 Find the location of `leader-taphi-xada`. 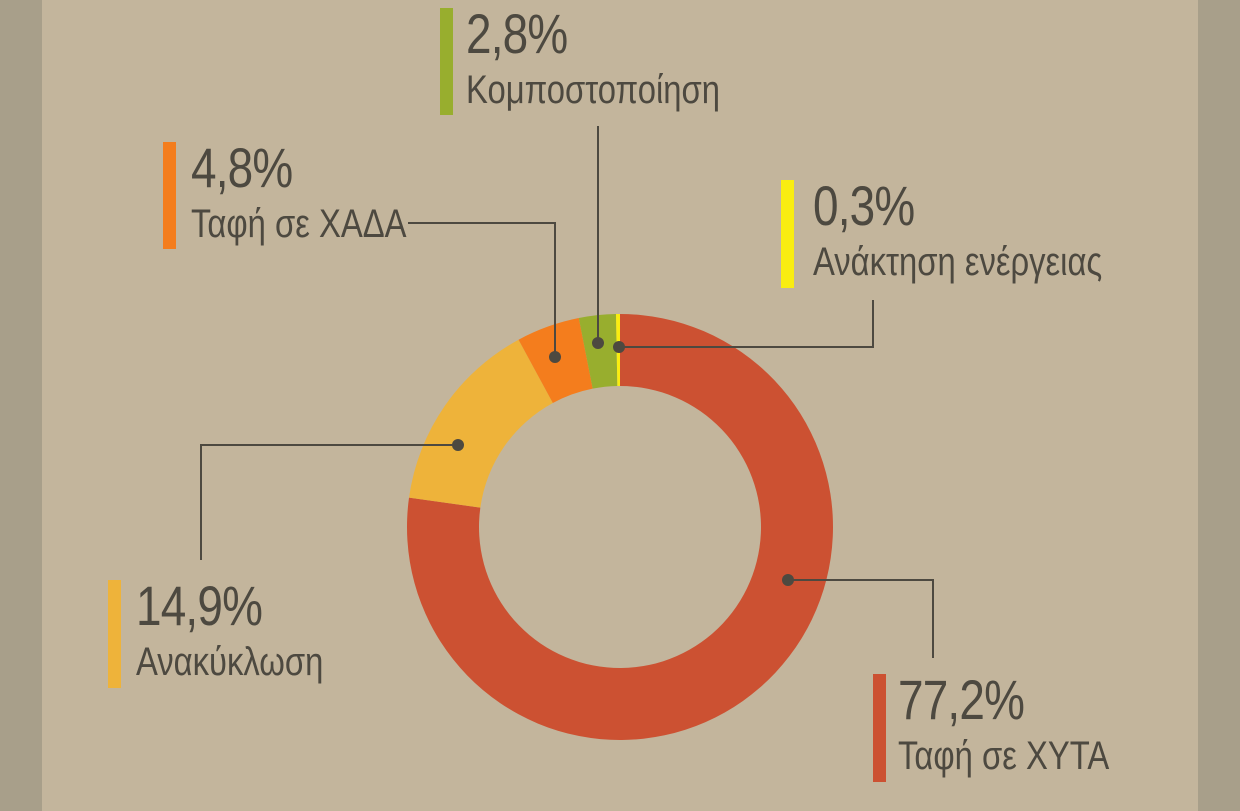

leader-taphi-xada is located at coordinates (482, 289).